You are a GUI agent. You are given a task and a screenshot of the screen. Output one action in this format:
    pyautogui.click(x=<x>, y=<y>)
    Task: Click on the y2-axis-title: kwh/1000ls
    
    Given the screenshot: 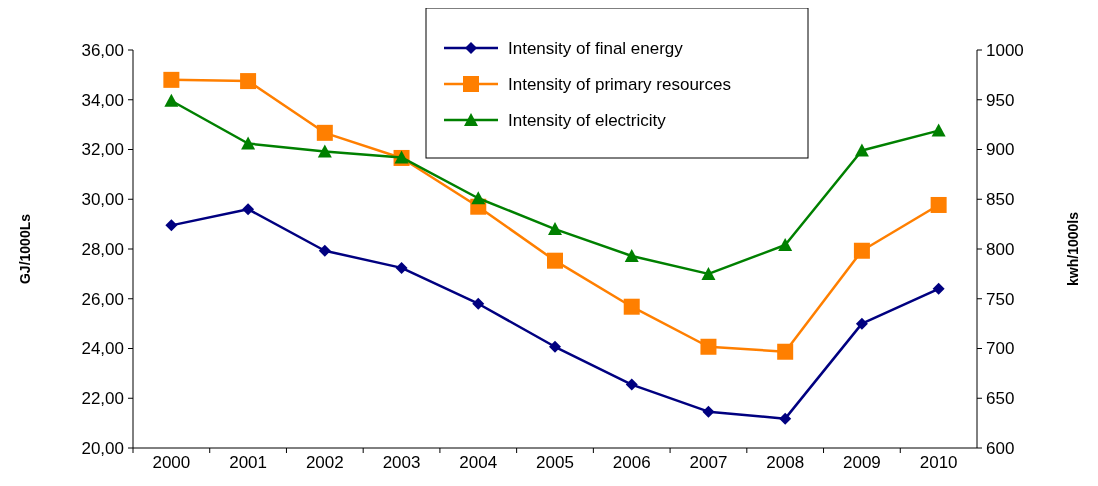 What is the action you would take?
    pyautogui.click(x=1073, y=248)
    